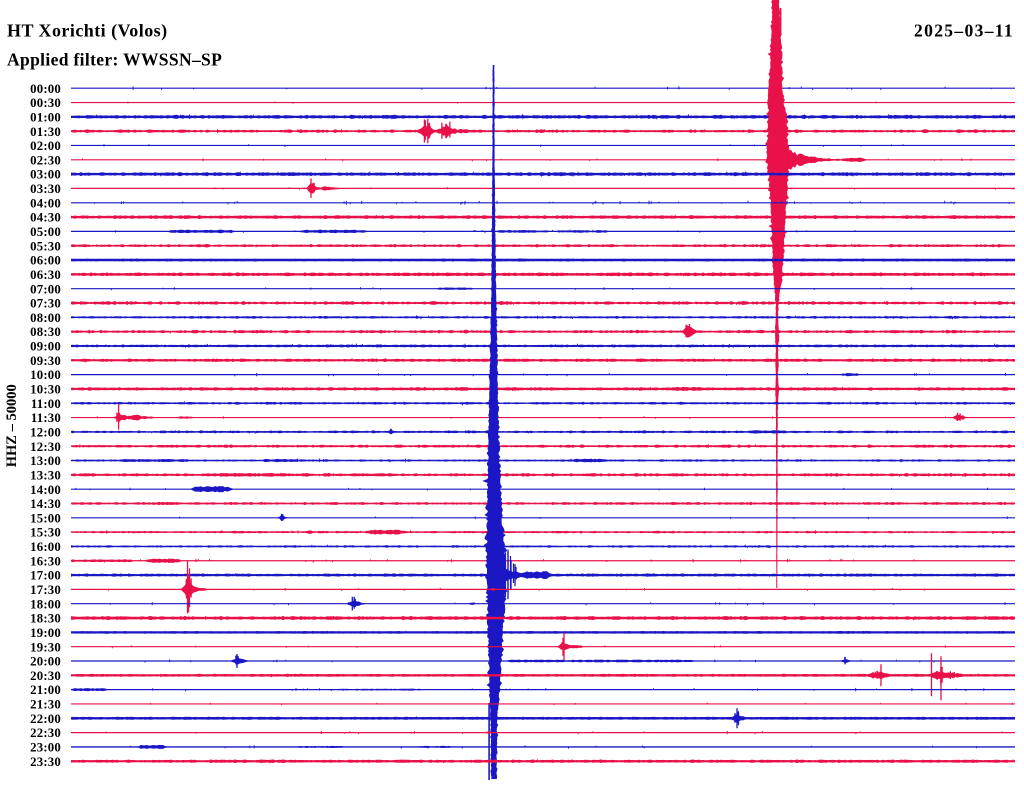 This screenshot has width=1024, height=785. What do you see at coordinates (45, 361) in the screenshot?
I see `svg-text: 09:30` at bounding box center [45, 361].